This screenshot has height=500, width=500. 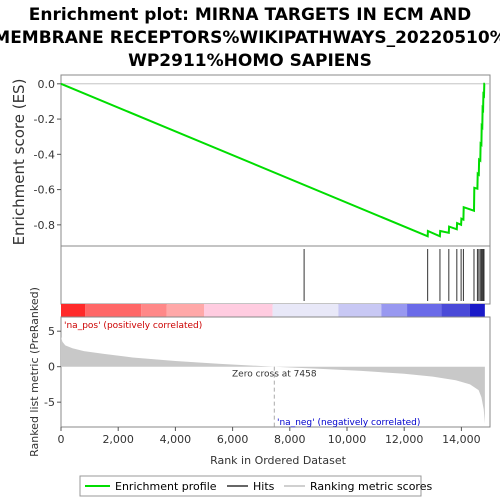 What do you see at coordinates (118, 439) in the screenshot?
I see `x-tick-label: 2,000` at bounding box center [118, 439].